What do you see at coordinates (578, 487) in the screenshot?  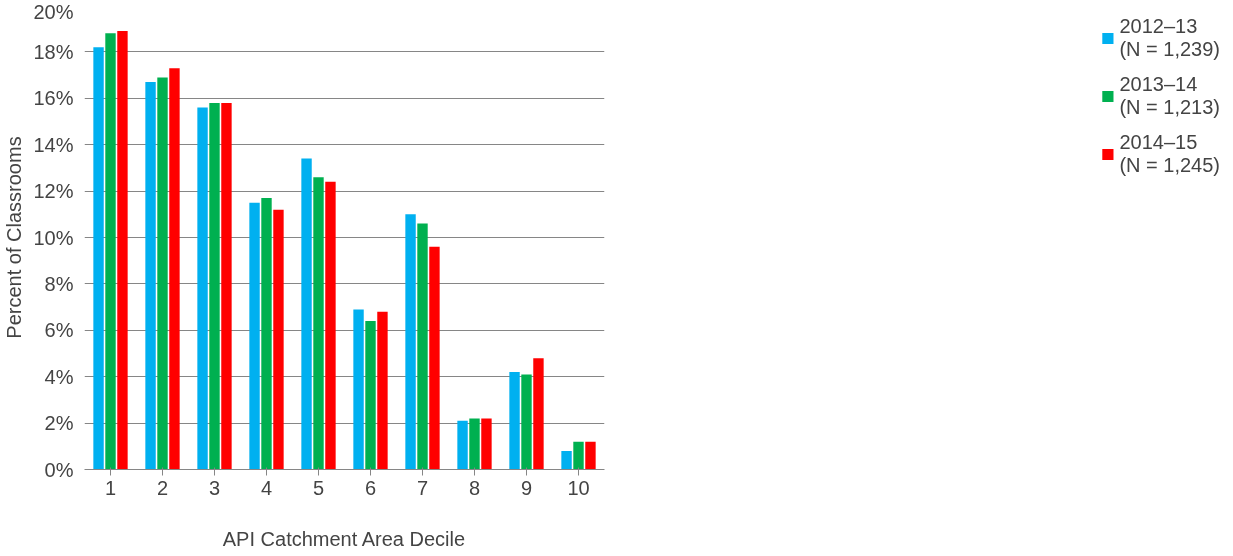 I see `x-tick-label: 10` at bounding box center [578, 487].